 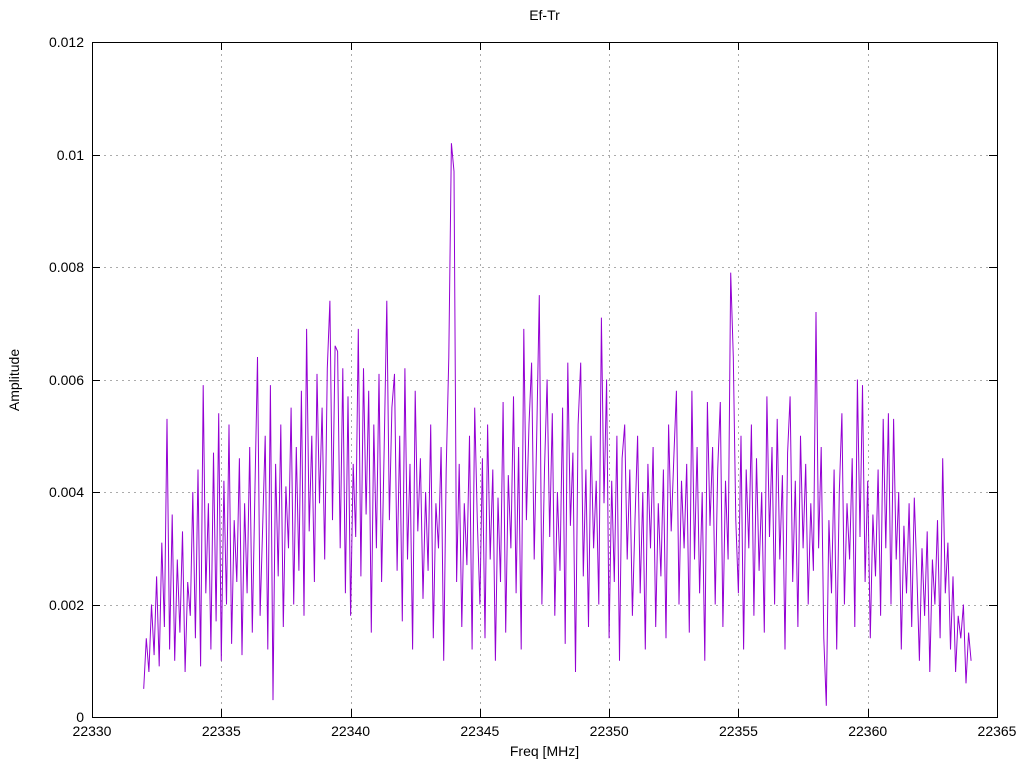 I want to click on x-tick-label: 22350, so click(x=609, y=731).